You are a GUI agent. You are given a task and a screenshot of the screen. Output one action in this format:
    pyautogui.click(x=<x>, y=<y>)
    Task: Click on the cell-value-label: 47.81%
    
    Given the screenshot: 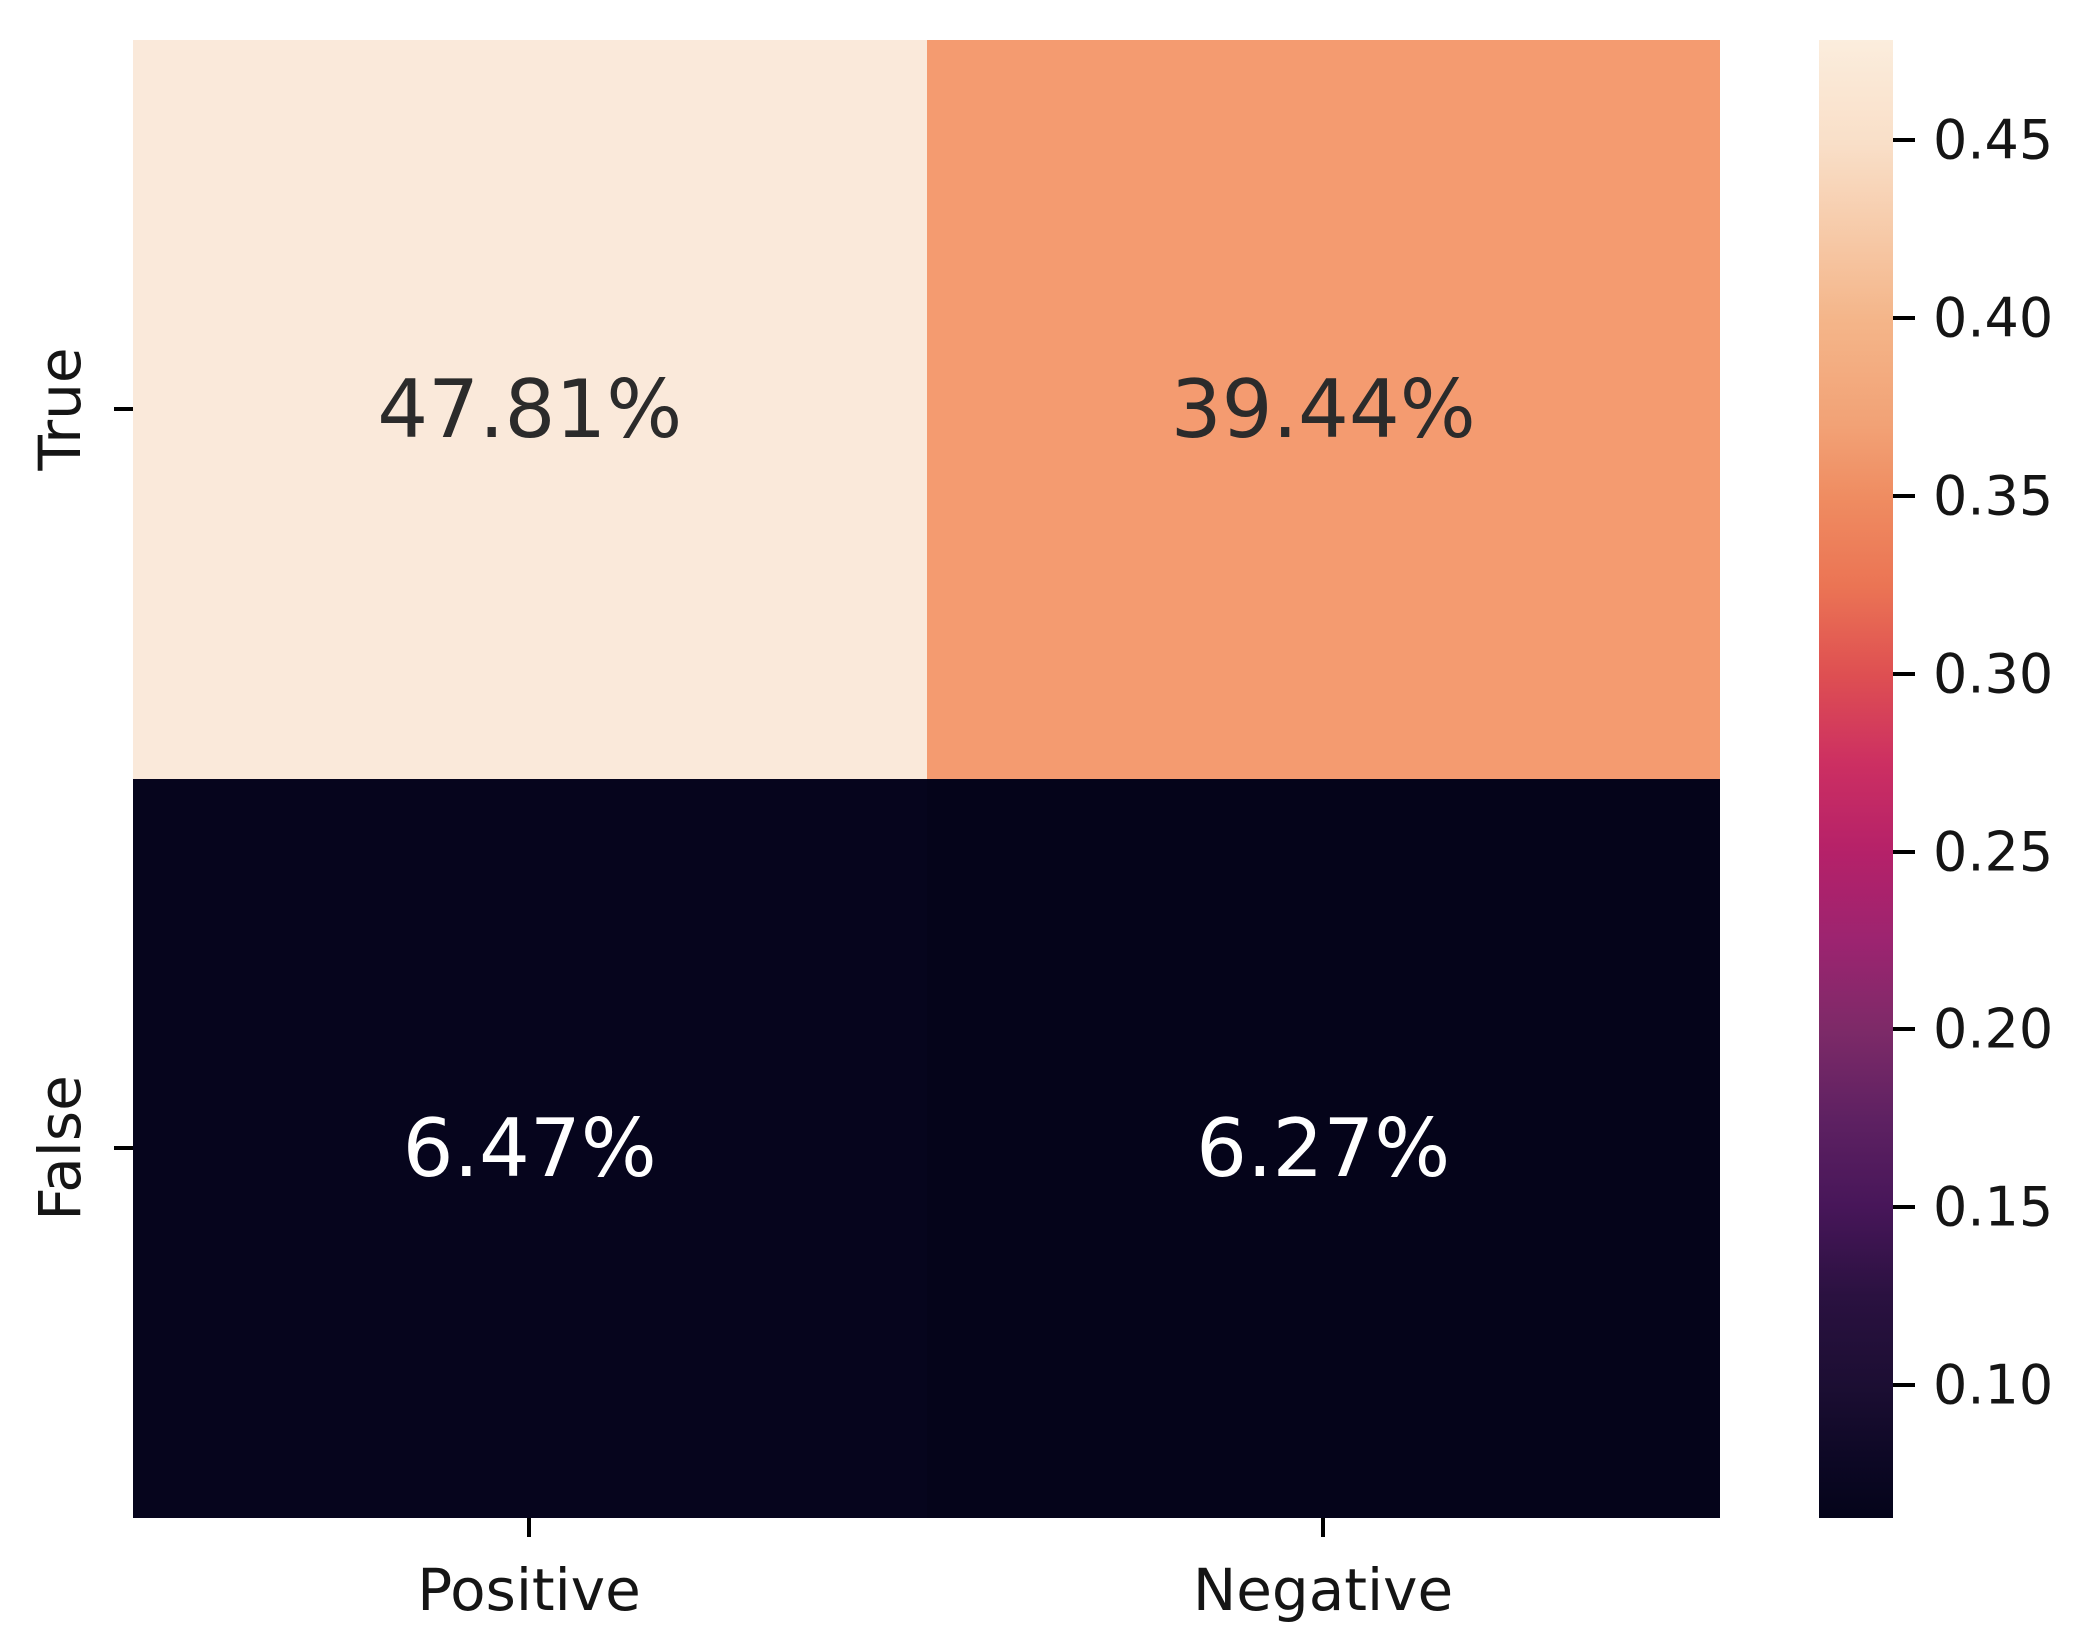 What is the action you would take?
    pyautogui.click(x=530, y=409)
    